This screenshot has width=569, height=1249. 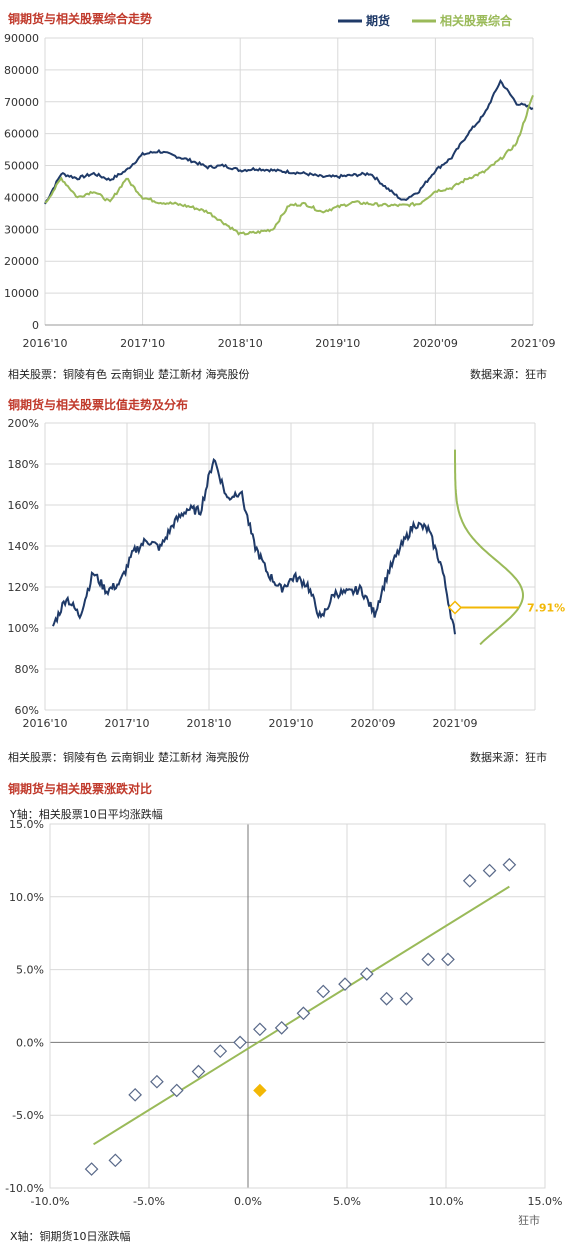 What do you see at coordinates (50, 1201) in the screenshot?
I see `chart3-xtick-label: -10.0%` at bounding box center [50, 1201].